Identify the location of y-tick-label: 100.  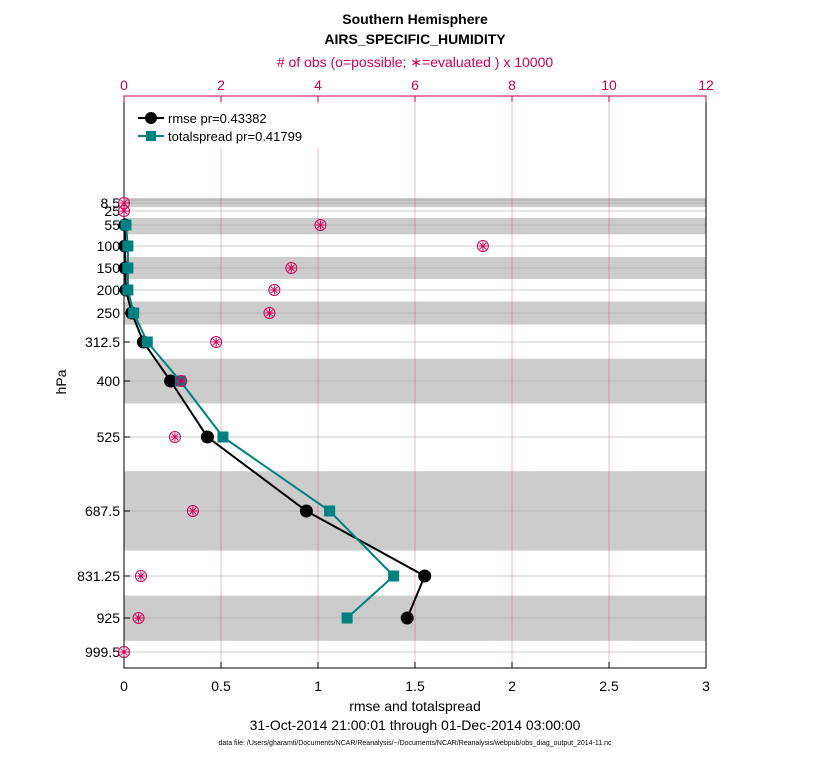
(109, 246).